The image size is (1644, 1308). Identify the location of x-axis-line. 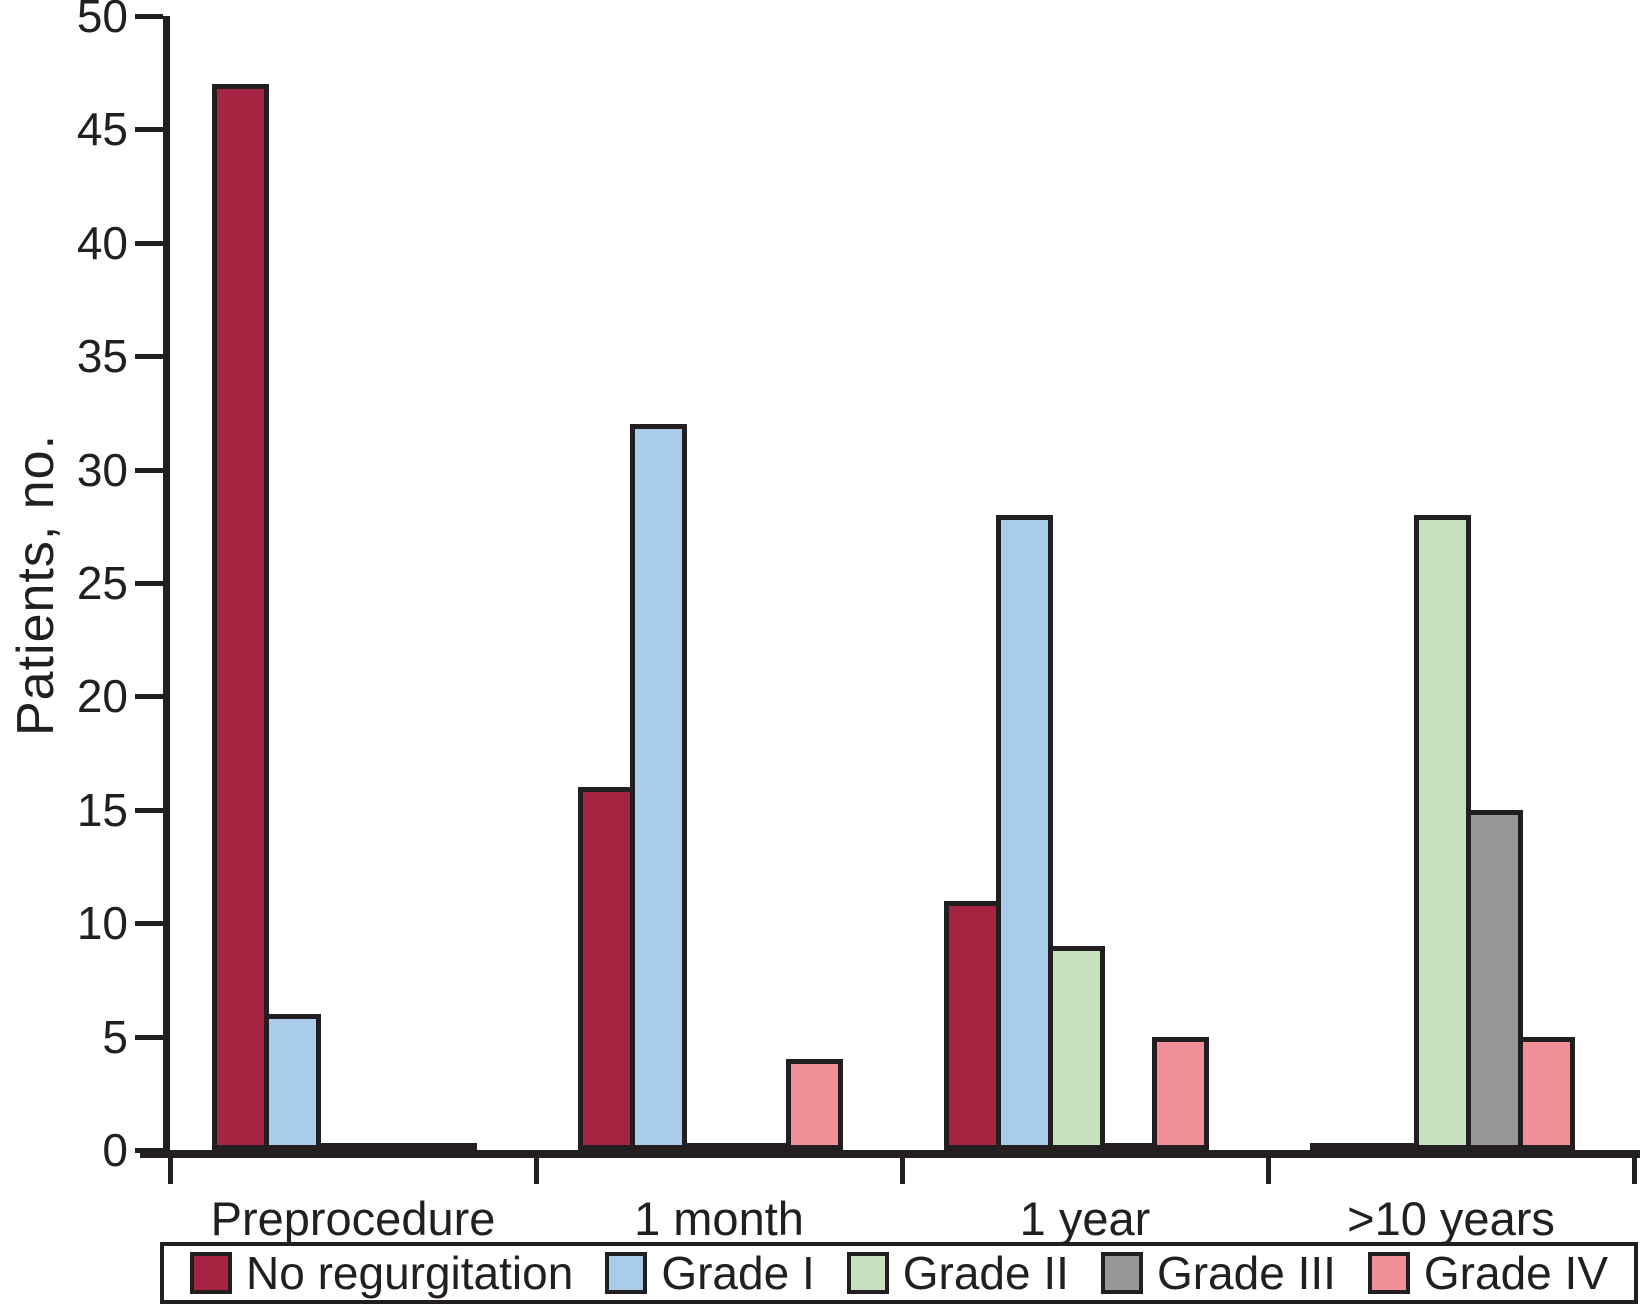
(890, 1154).